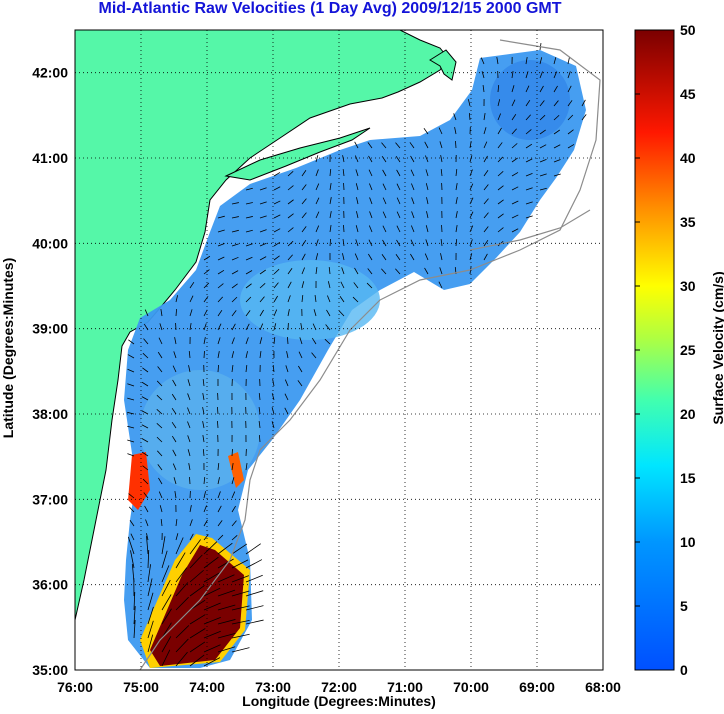 The image size is (724, 714). What do you see at coordinates (603, 687) in the screenshot?
I see `x-tick-label: 68:00` at bounding box center [603, 687].